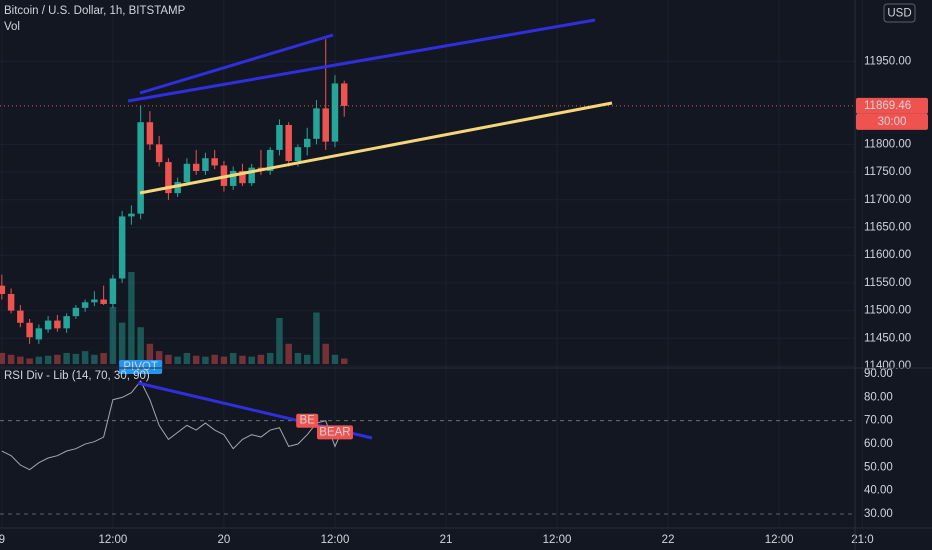  Describe the element at coordinates (2, 540) in the screenshot. I see `x-tick-label: 9` at that location.